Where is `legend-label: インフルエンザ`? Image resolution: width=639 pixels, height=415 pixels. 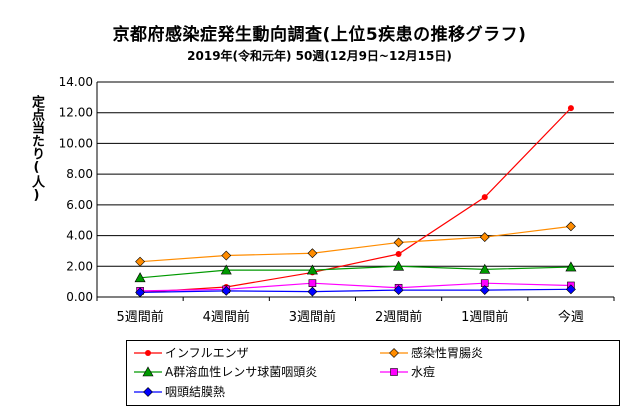 legend-label: インフルエンザ is located at coordinates (207, 353).